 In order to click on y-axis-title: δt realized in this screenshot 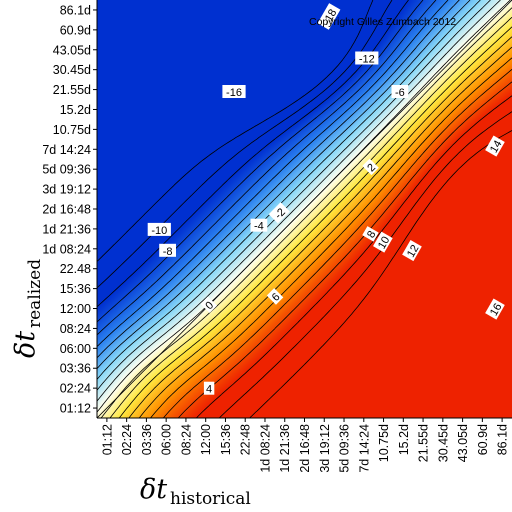, I will do `click(27, 308)`.